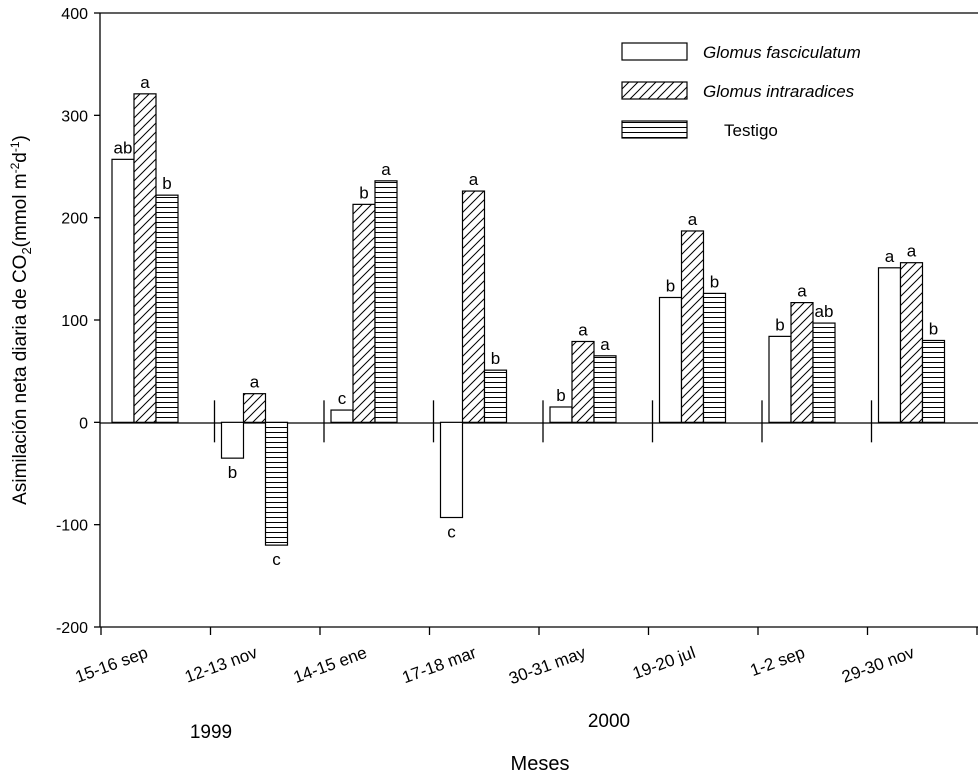 This screenshot has height=776, width=978. I want to click on y-tick-label: 300, so click(74, 116).